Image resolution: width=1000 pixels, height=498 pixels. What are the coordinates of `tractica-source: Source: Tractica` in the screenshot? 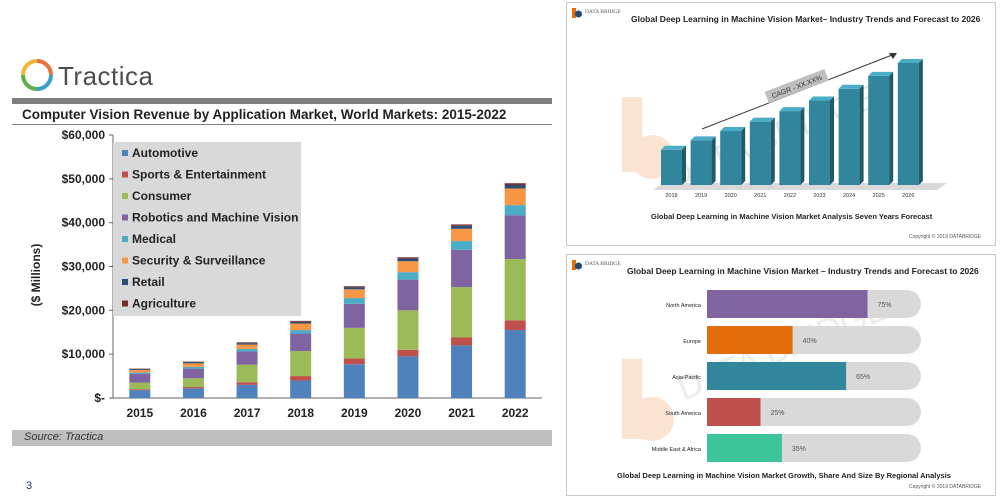 It's located at (64, 437).